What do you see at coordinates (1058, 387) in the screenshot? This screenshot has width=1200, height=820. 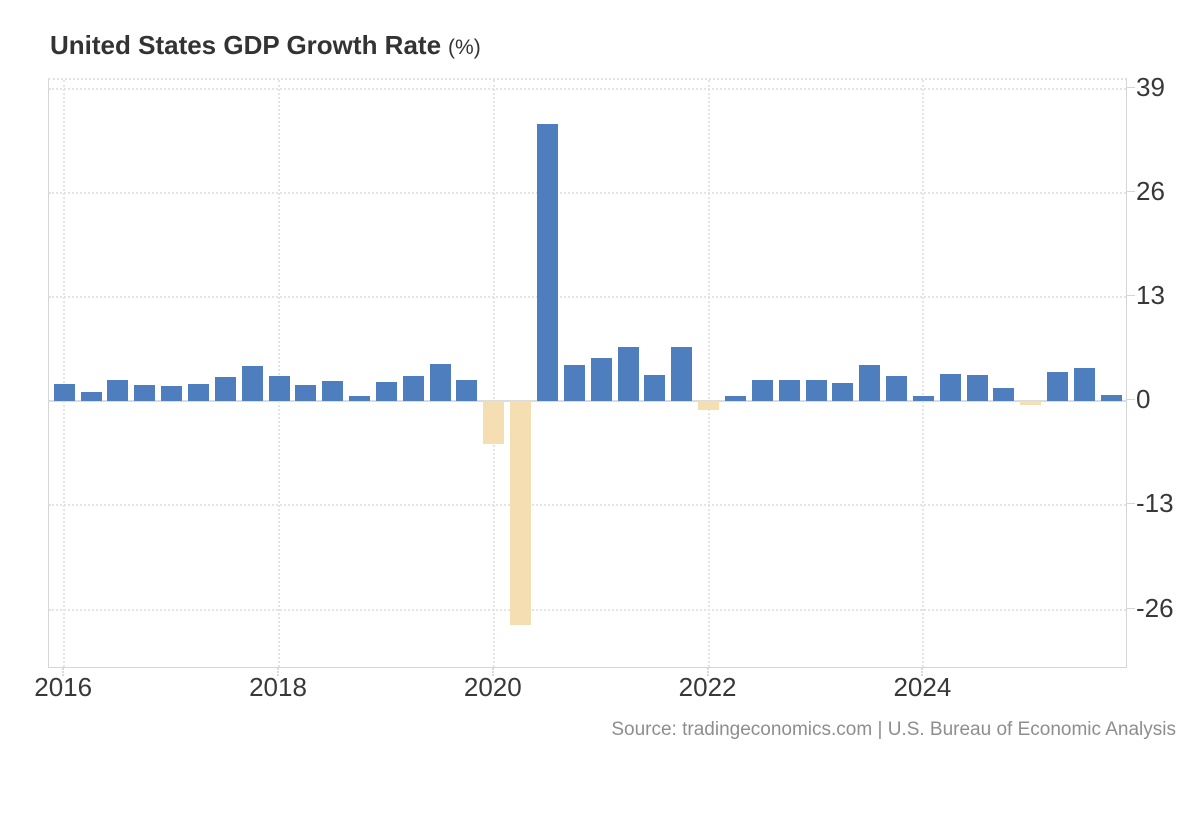 I see `bar-2025-q2` at bounding box center [1058, 387].